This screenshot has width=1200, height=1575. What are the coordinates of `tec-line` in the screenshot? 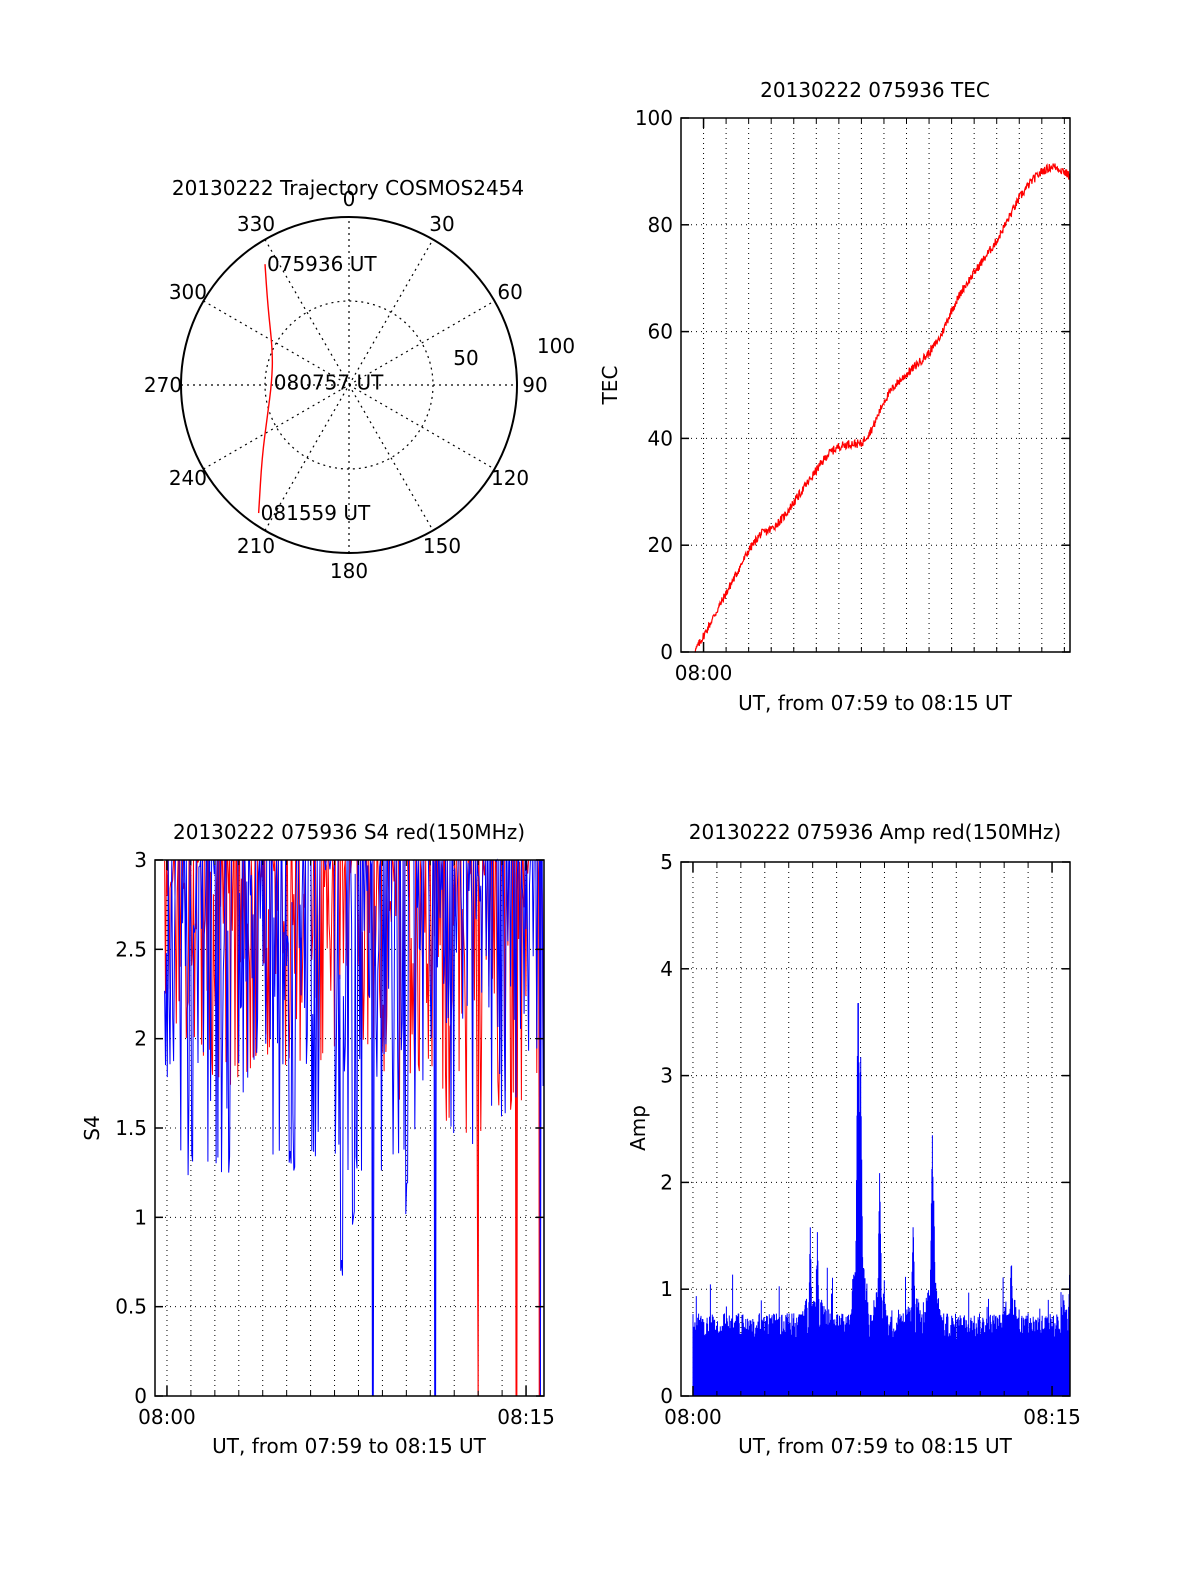 It's located at (882, 408).